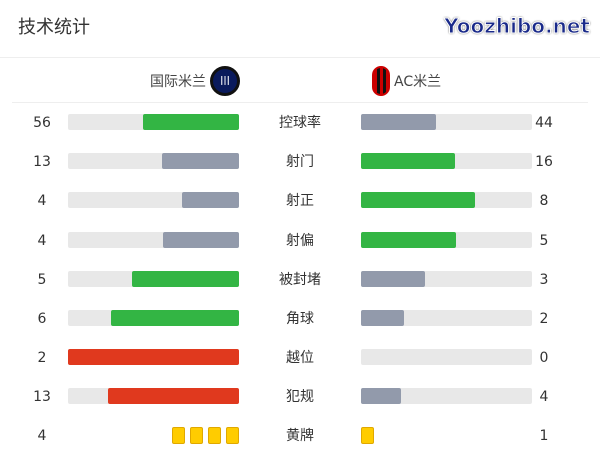 This screenshot has height=459, width=600. Describe the element at coordinates (225, 81) in the screenshot. I see `inter-logo-icon: |||` at that location.